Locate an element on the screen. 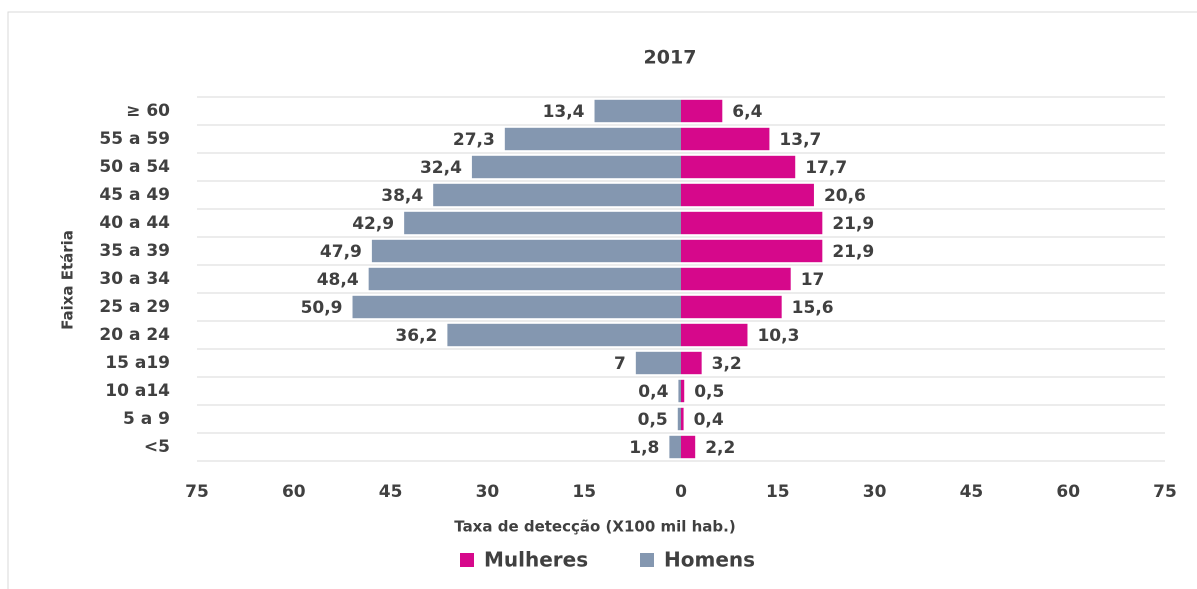  data-label: 48,4 is located at coordinates (338, 280).